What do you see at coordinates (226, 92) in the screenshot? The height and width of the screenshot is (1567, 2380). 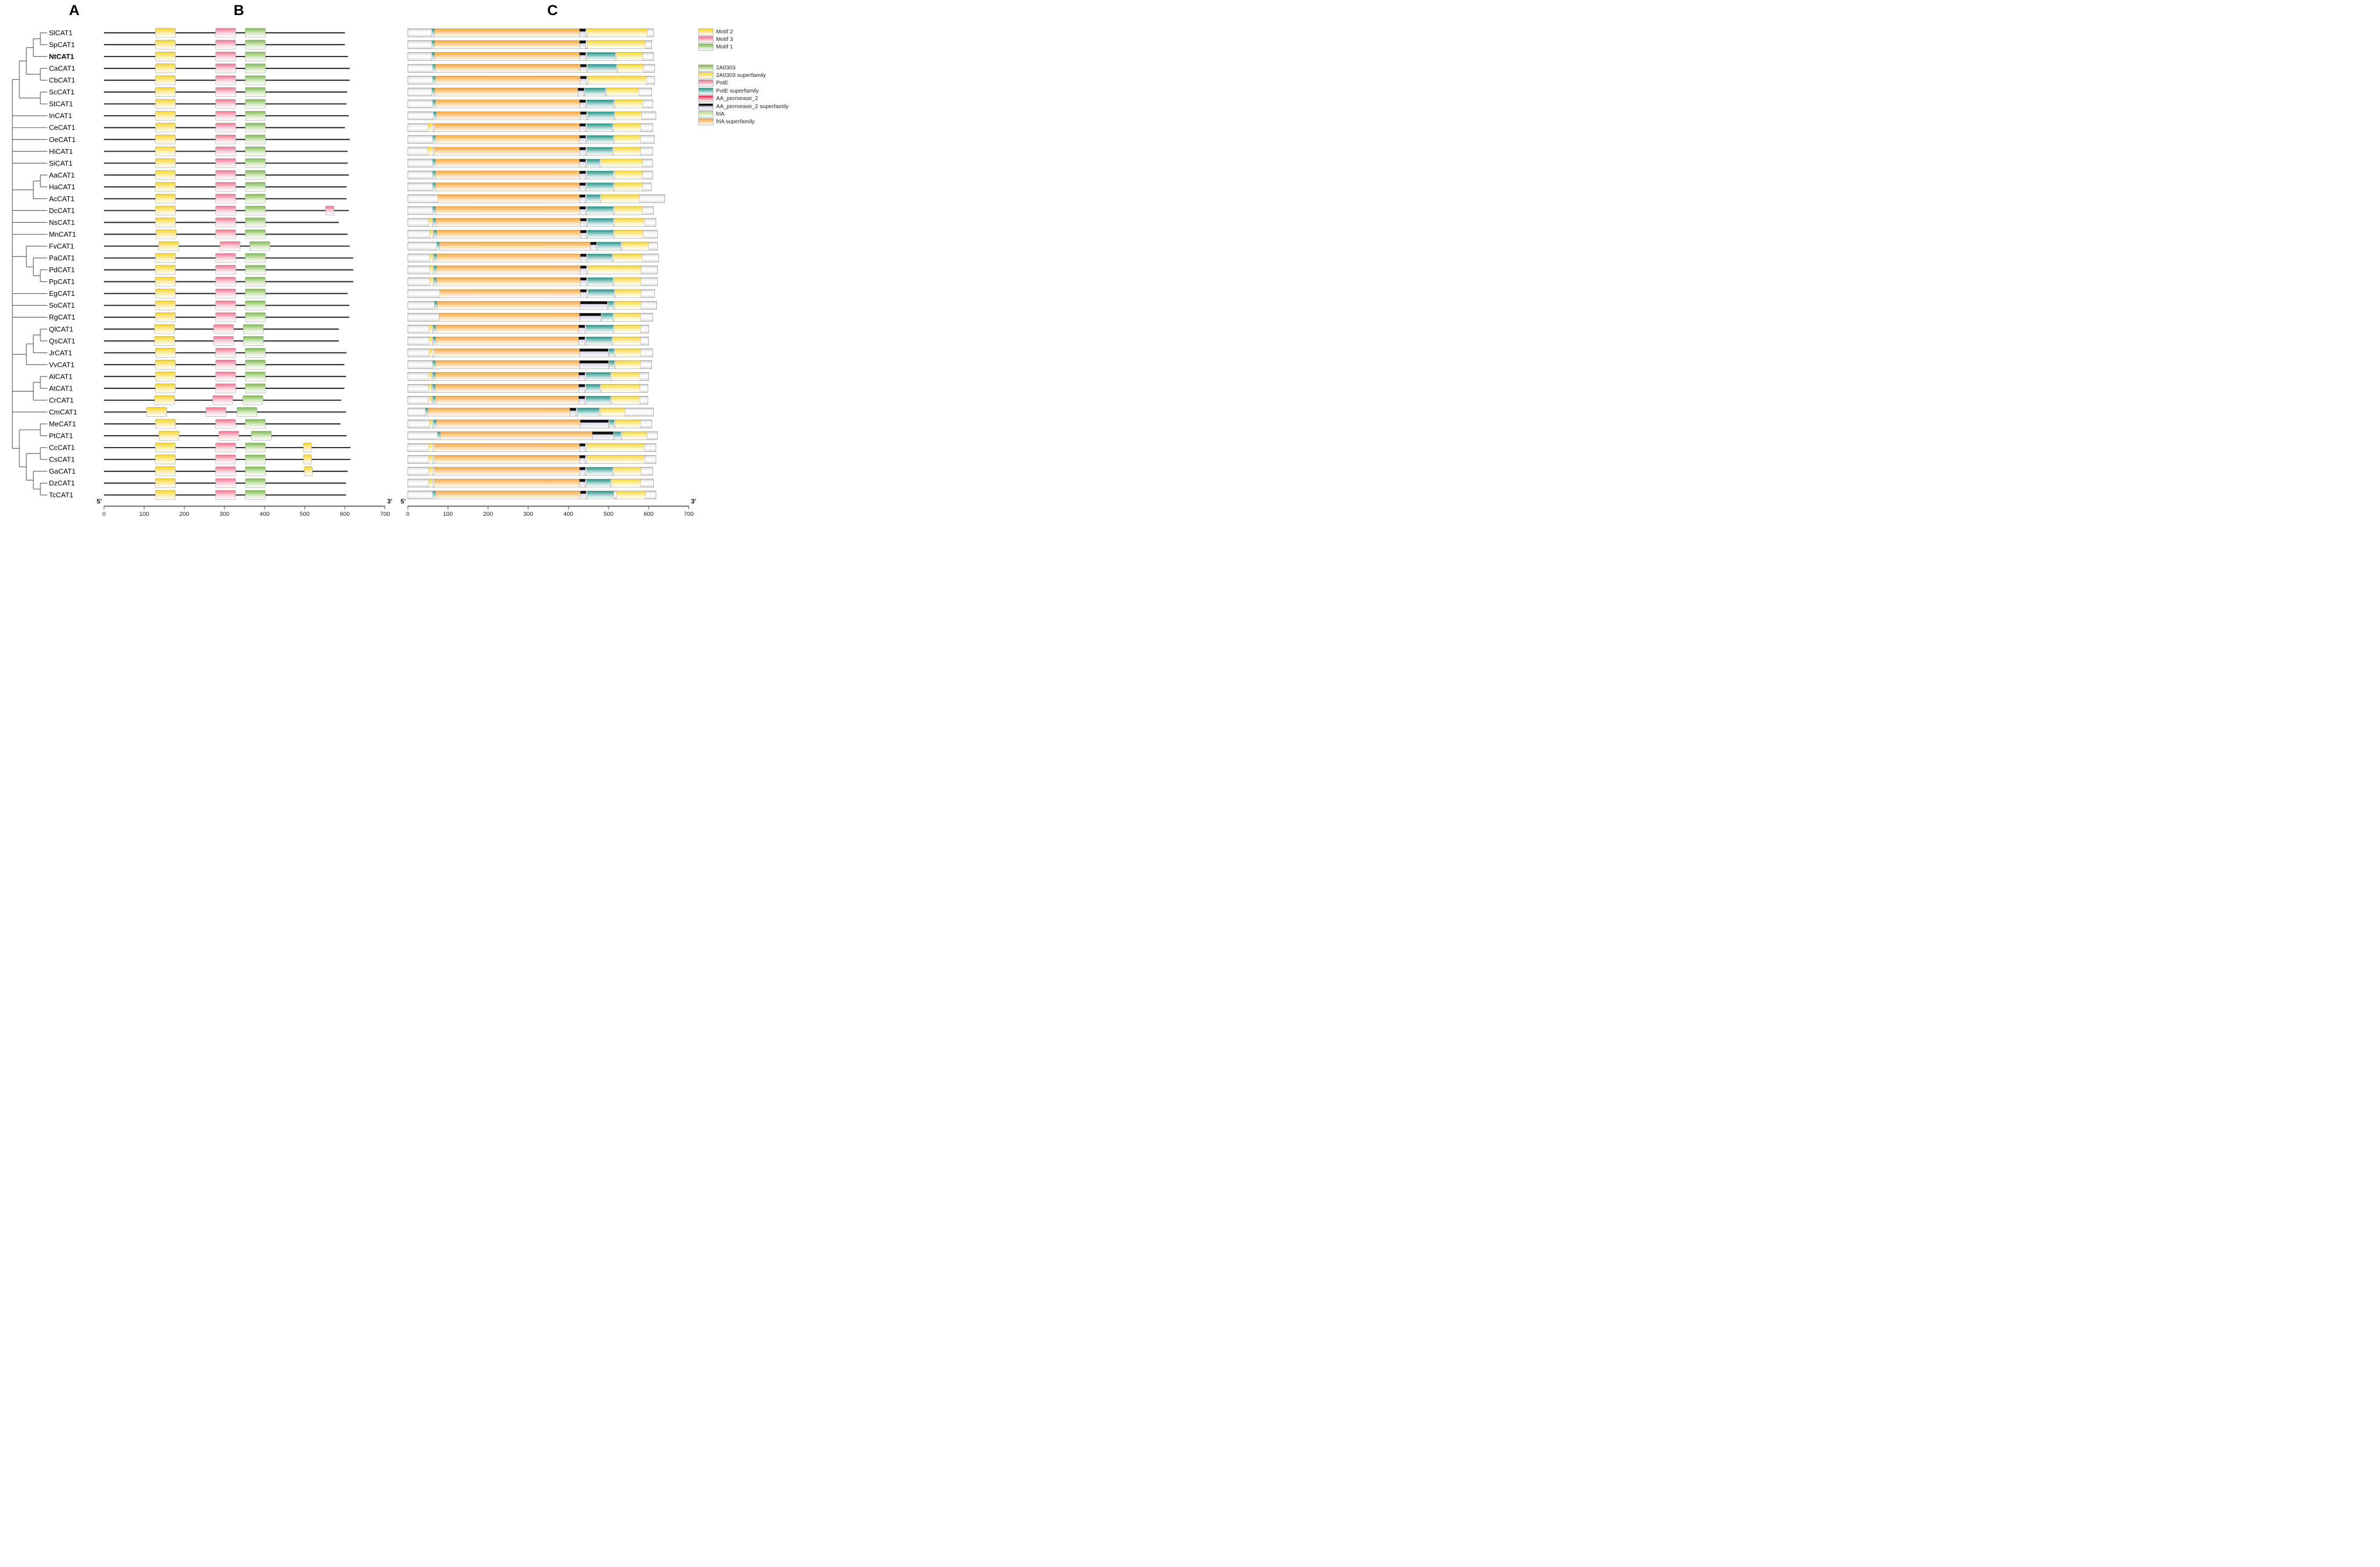 I see `sequence-row-ScCAT1` at bounding box center [226, 92].